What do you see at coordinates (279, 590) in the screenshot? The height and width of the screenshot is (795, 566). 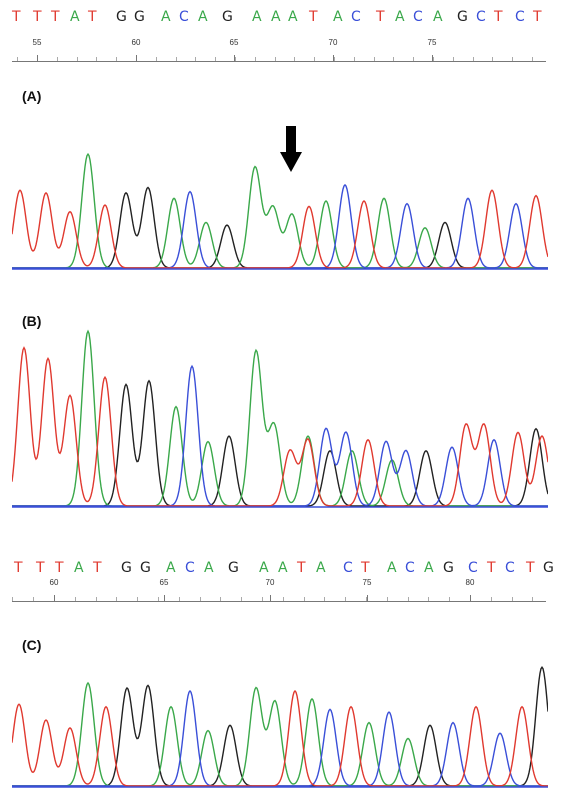 I see `bottom-position-ruler: 60 65 70 75 80` at bounding box center [279, 590].